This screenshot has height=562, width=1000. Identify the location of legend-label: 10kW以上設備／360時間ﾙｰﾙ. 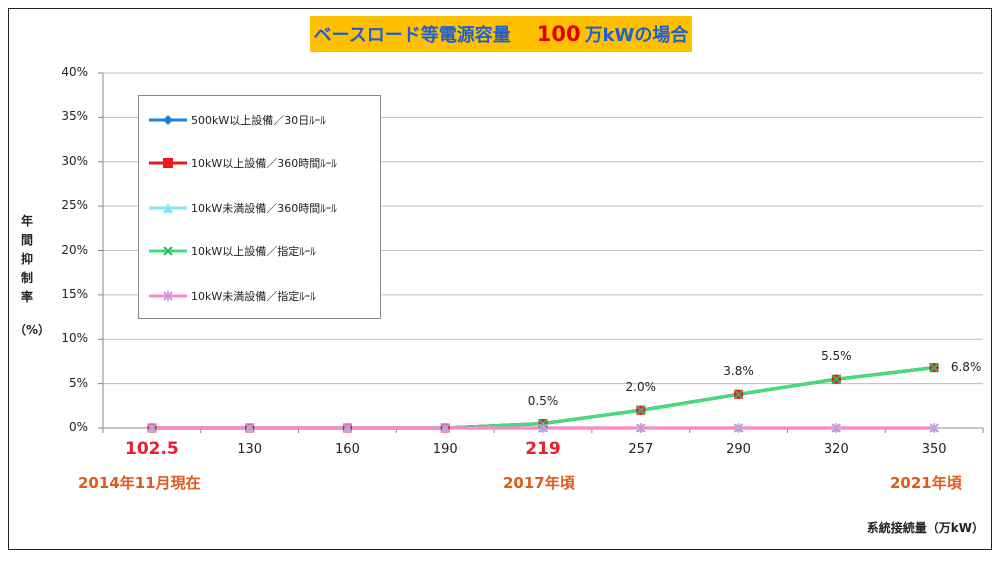
(264, 163).